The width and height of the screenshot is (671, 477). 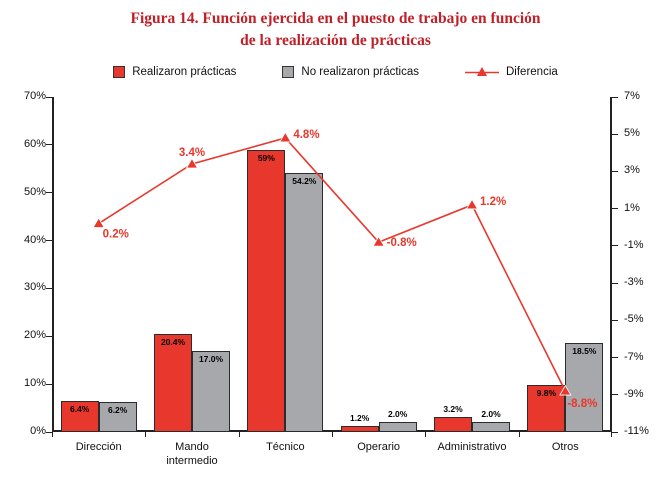 I want to click on right-axis-tick-label: 3%, so click(x=632, y=170).